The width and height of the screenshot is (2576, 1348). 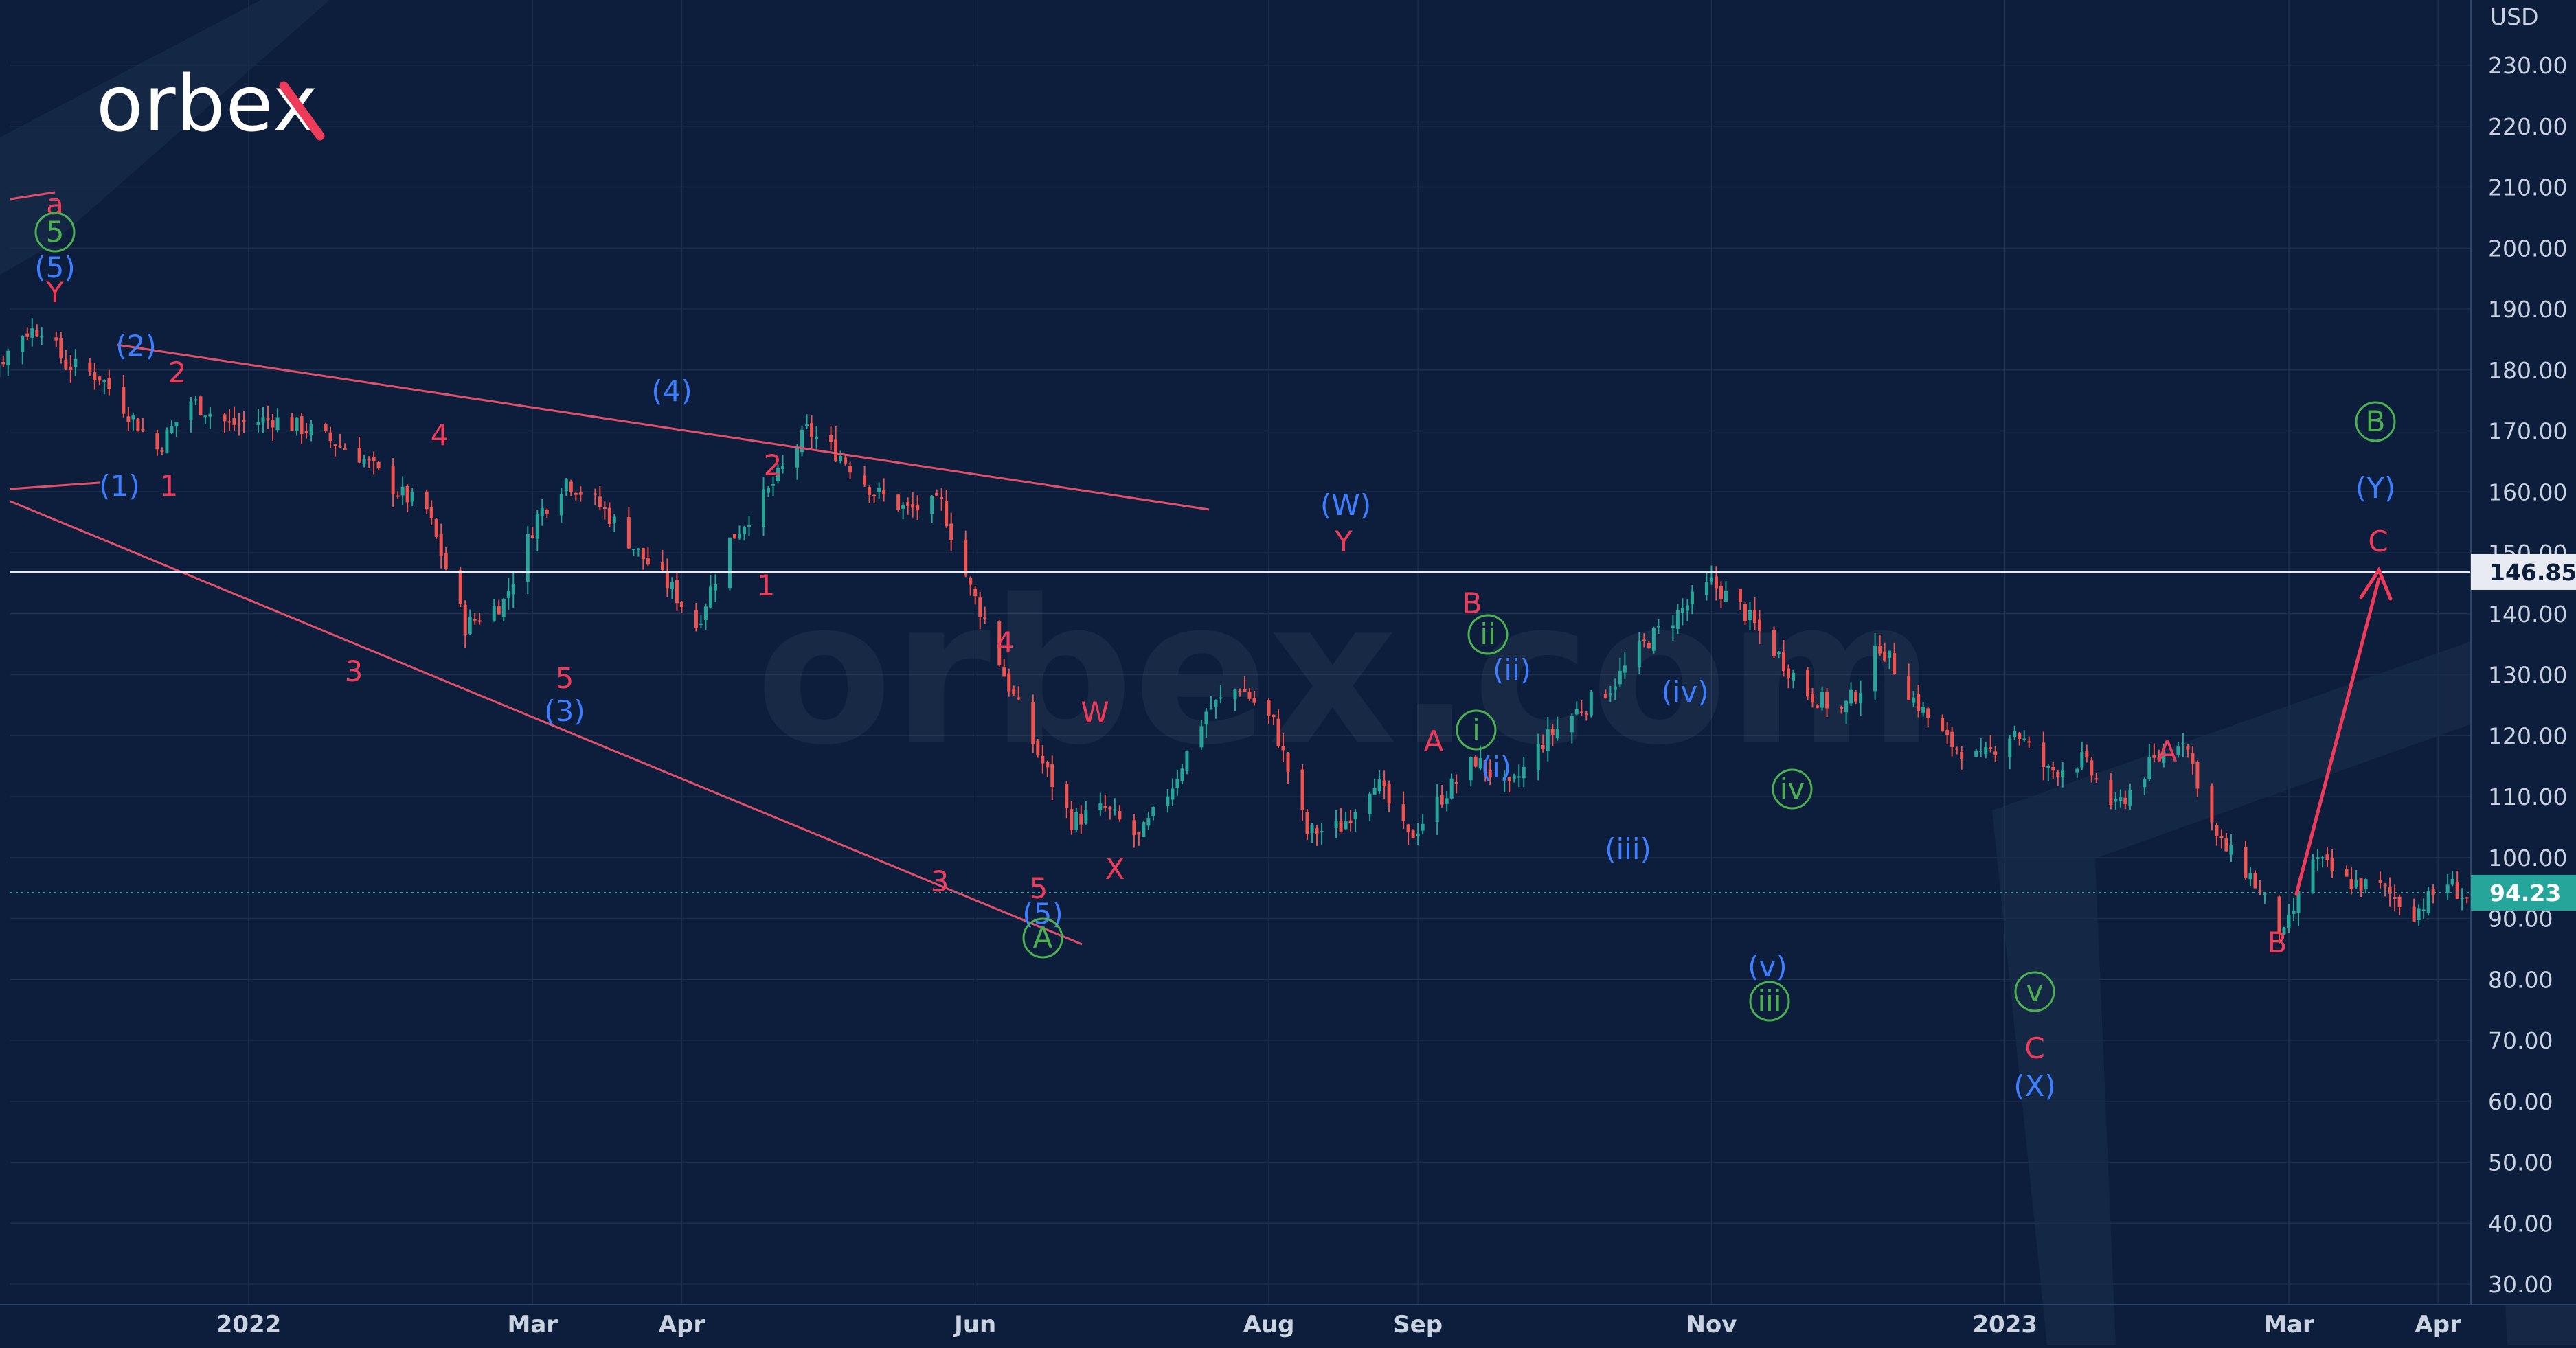 I want to click on wave-label: 5, so click(x=55, y=232).